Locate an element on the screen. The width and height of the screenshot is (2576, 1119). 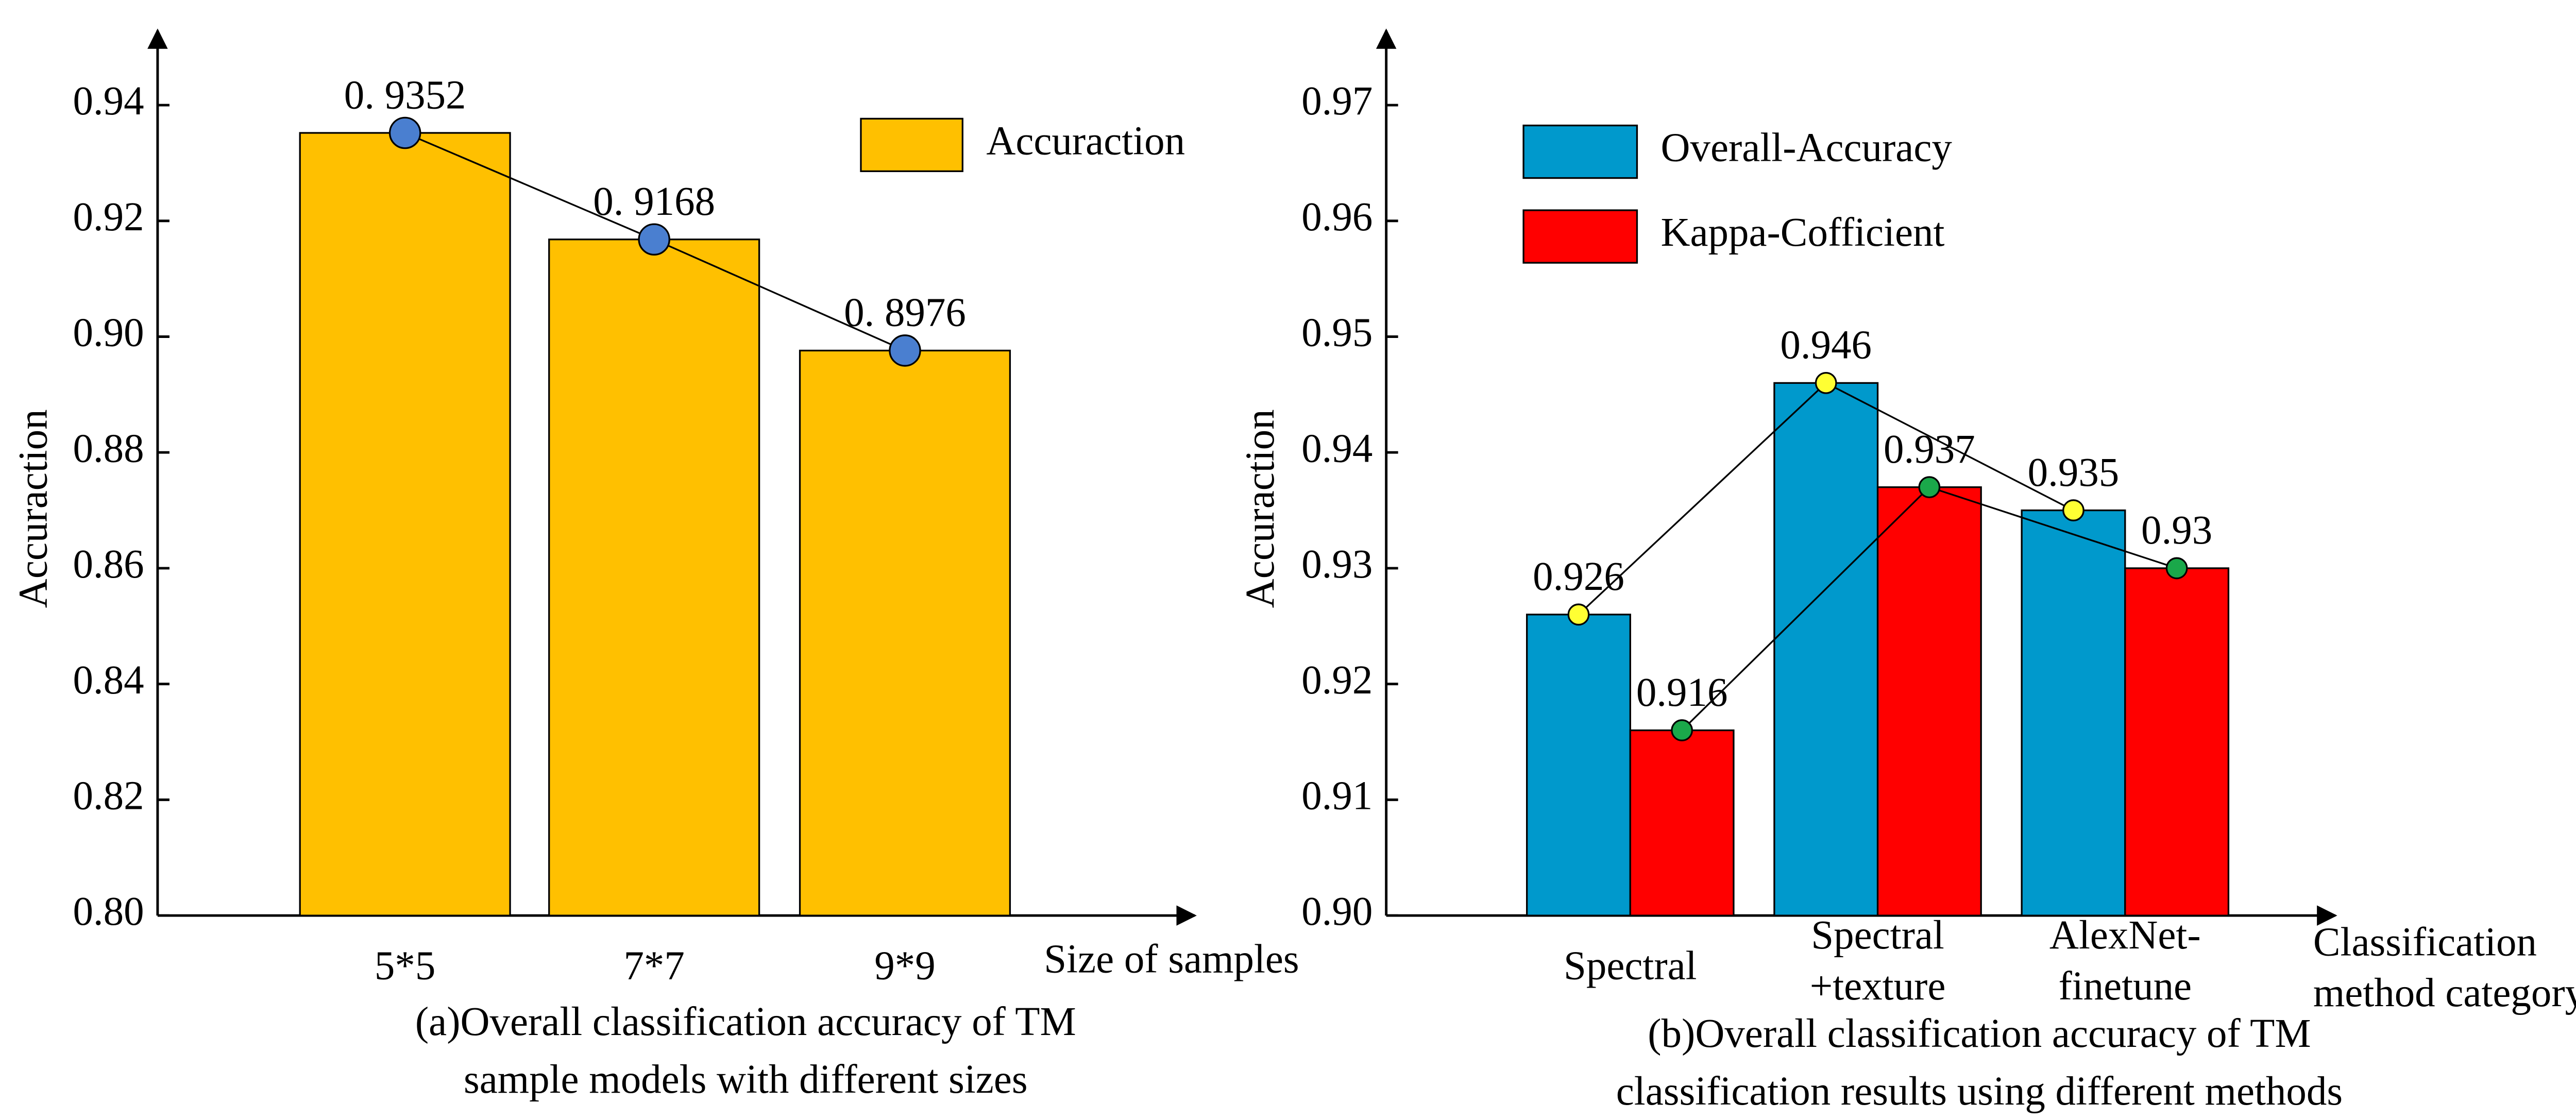
x-tick-label: Spectral is located at coordinates (1631, 966).